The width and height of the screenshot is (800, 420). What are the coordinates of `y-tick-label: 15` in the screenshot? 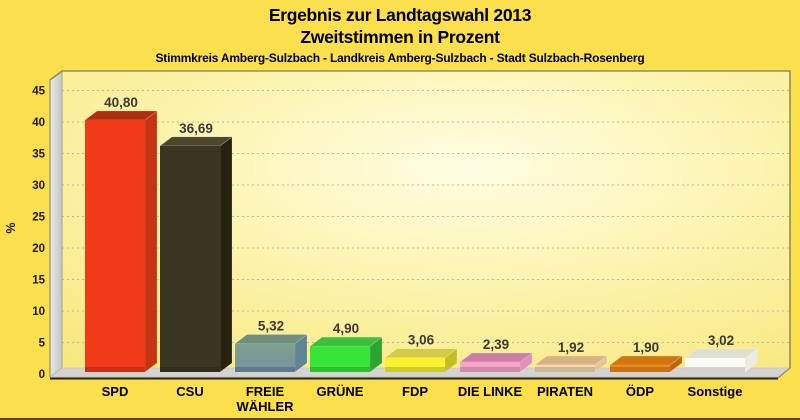 It's located at (38, 281).